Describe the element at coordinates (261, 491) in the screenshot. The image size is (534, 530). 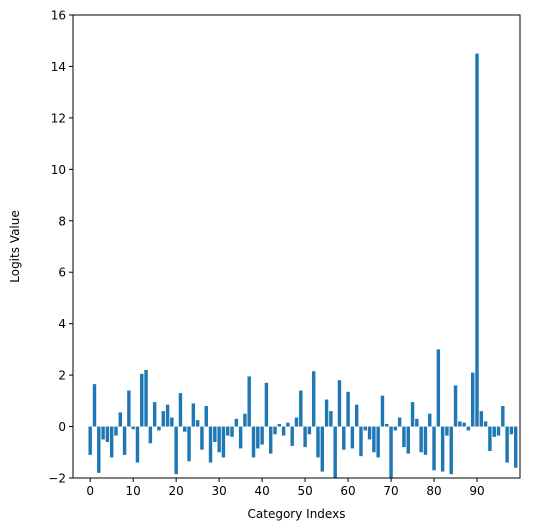
I see `x-tick-label: 40` at that location.